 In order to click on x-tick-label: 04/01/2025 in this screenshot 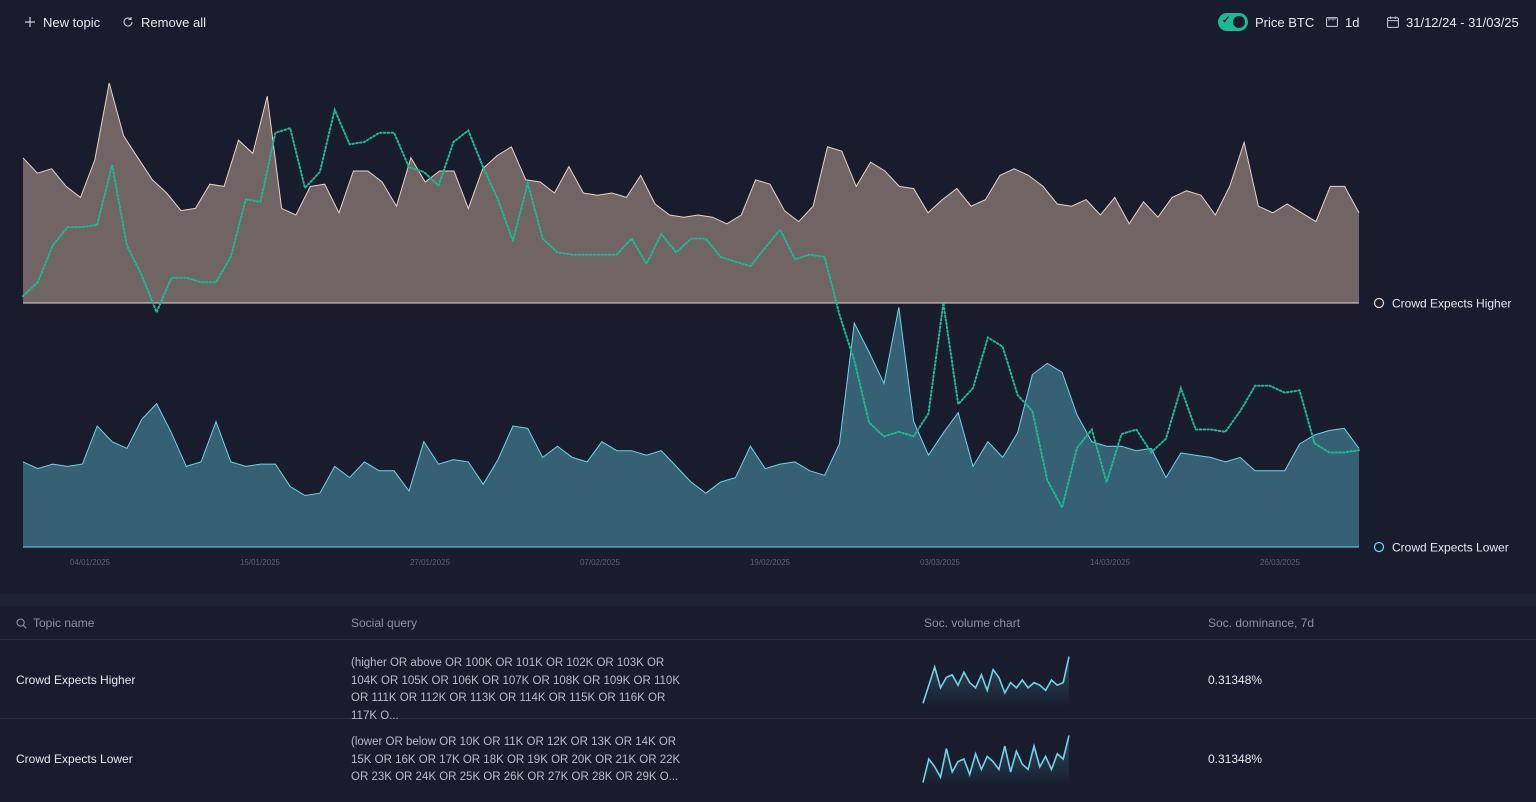, I will do `click(90, 562)`.